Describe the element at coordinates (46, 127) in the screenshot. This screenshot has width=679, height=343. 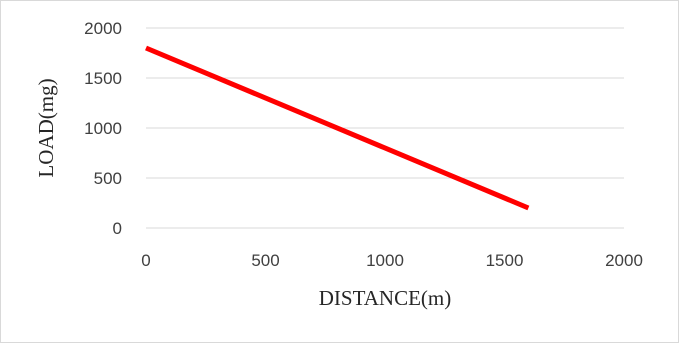
I see `y-axis-title: LOAD(mg)` at that location.